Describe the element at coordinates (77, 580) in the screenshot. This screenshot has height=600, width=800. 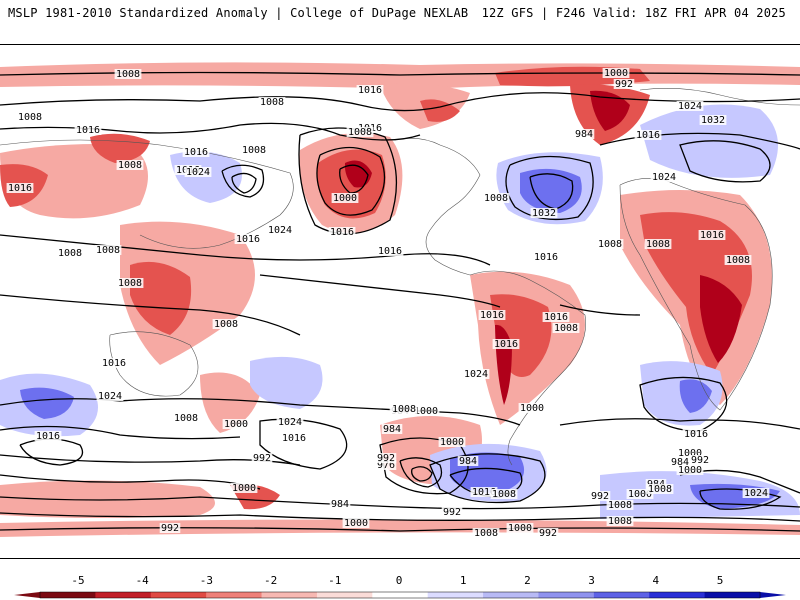
I see `colorbar-tick-label: -5` at that location.